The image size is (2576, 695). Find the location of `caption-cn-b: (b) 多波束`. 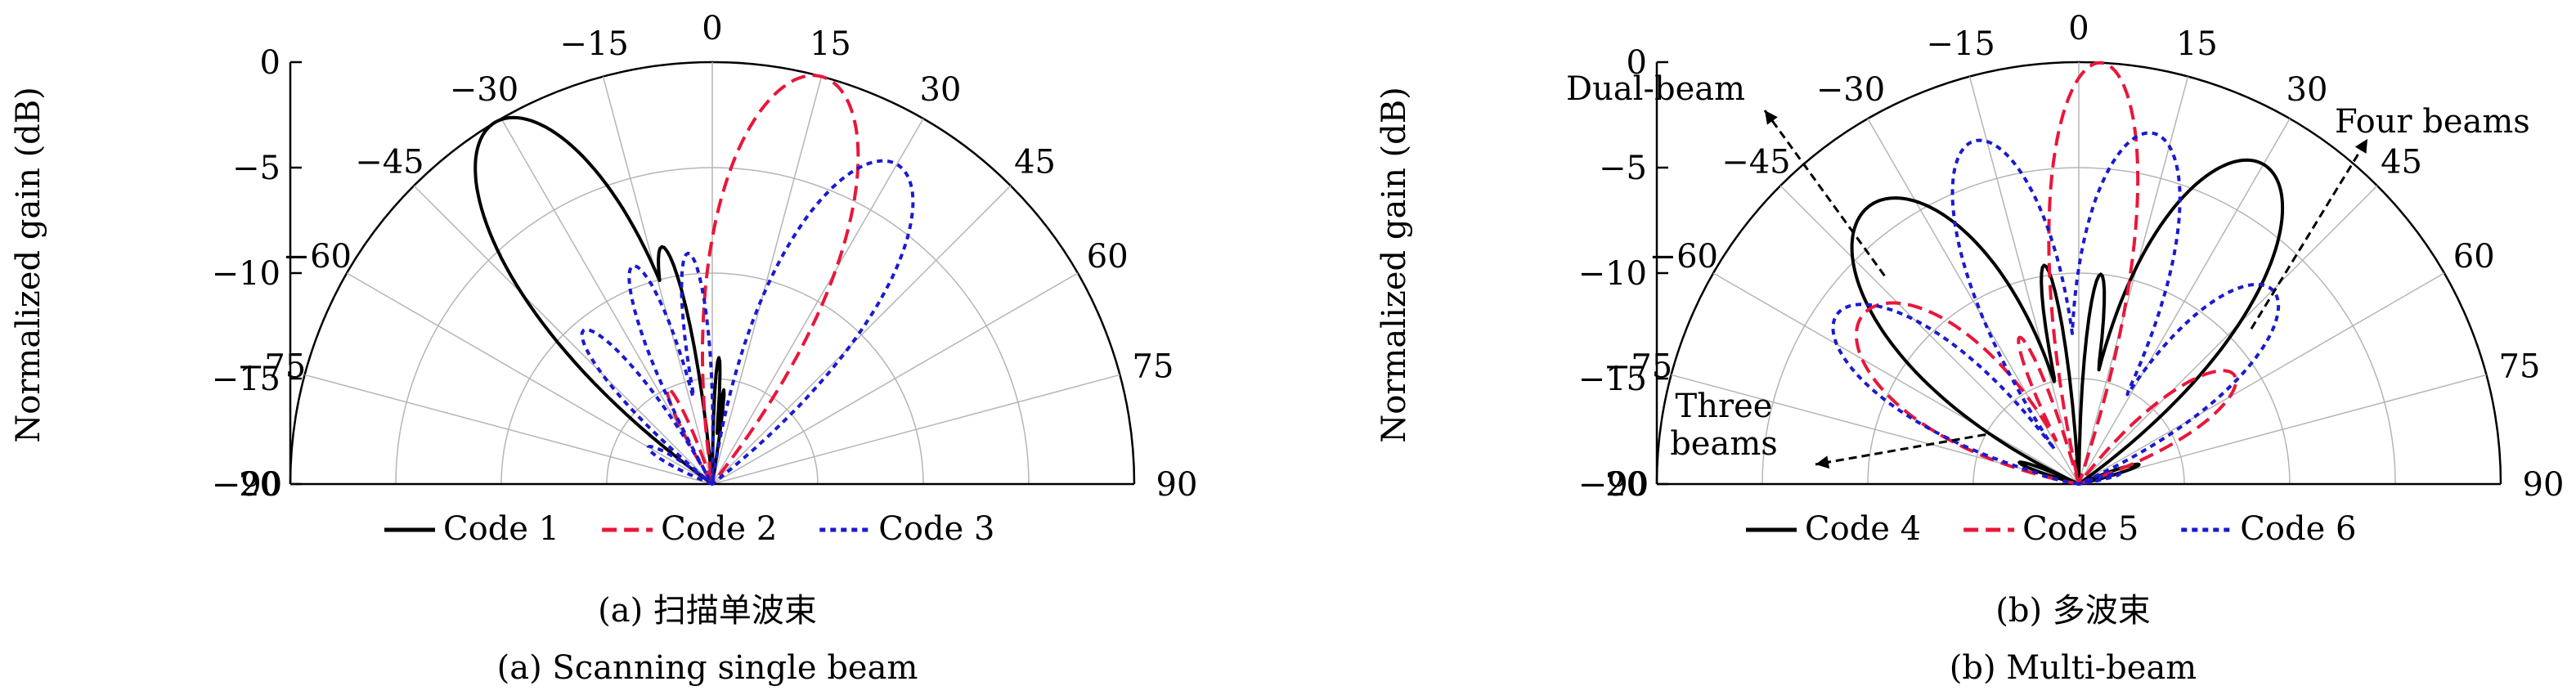

caption-cn-b: (b) 多波束 is located at coordinates (2073, 611).